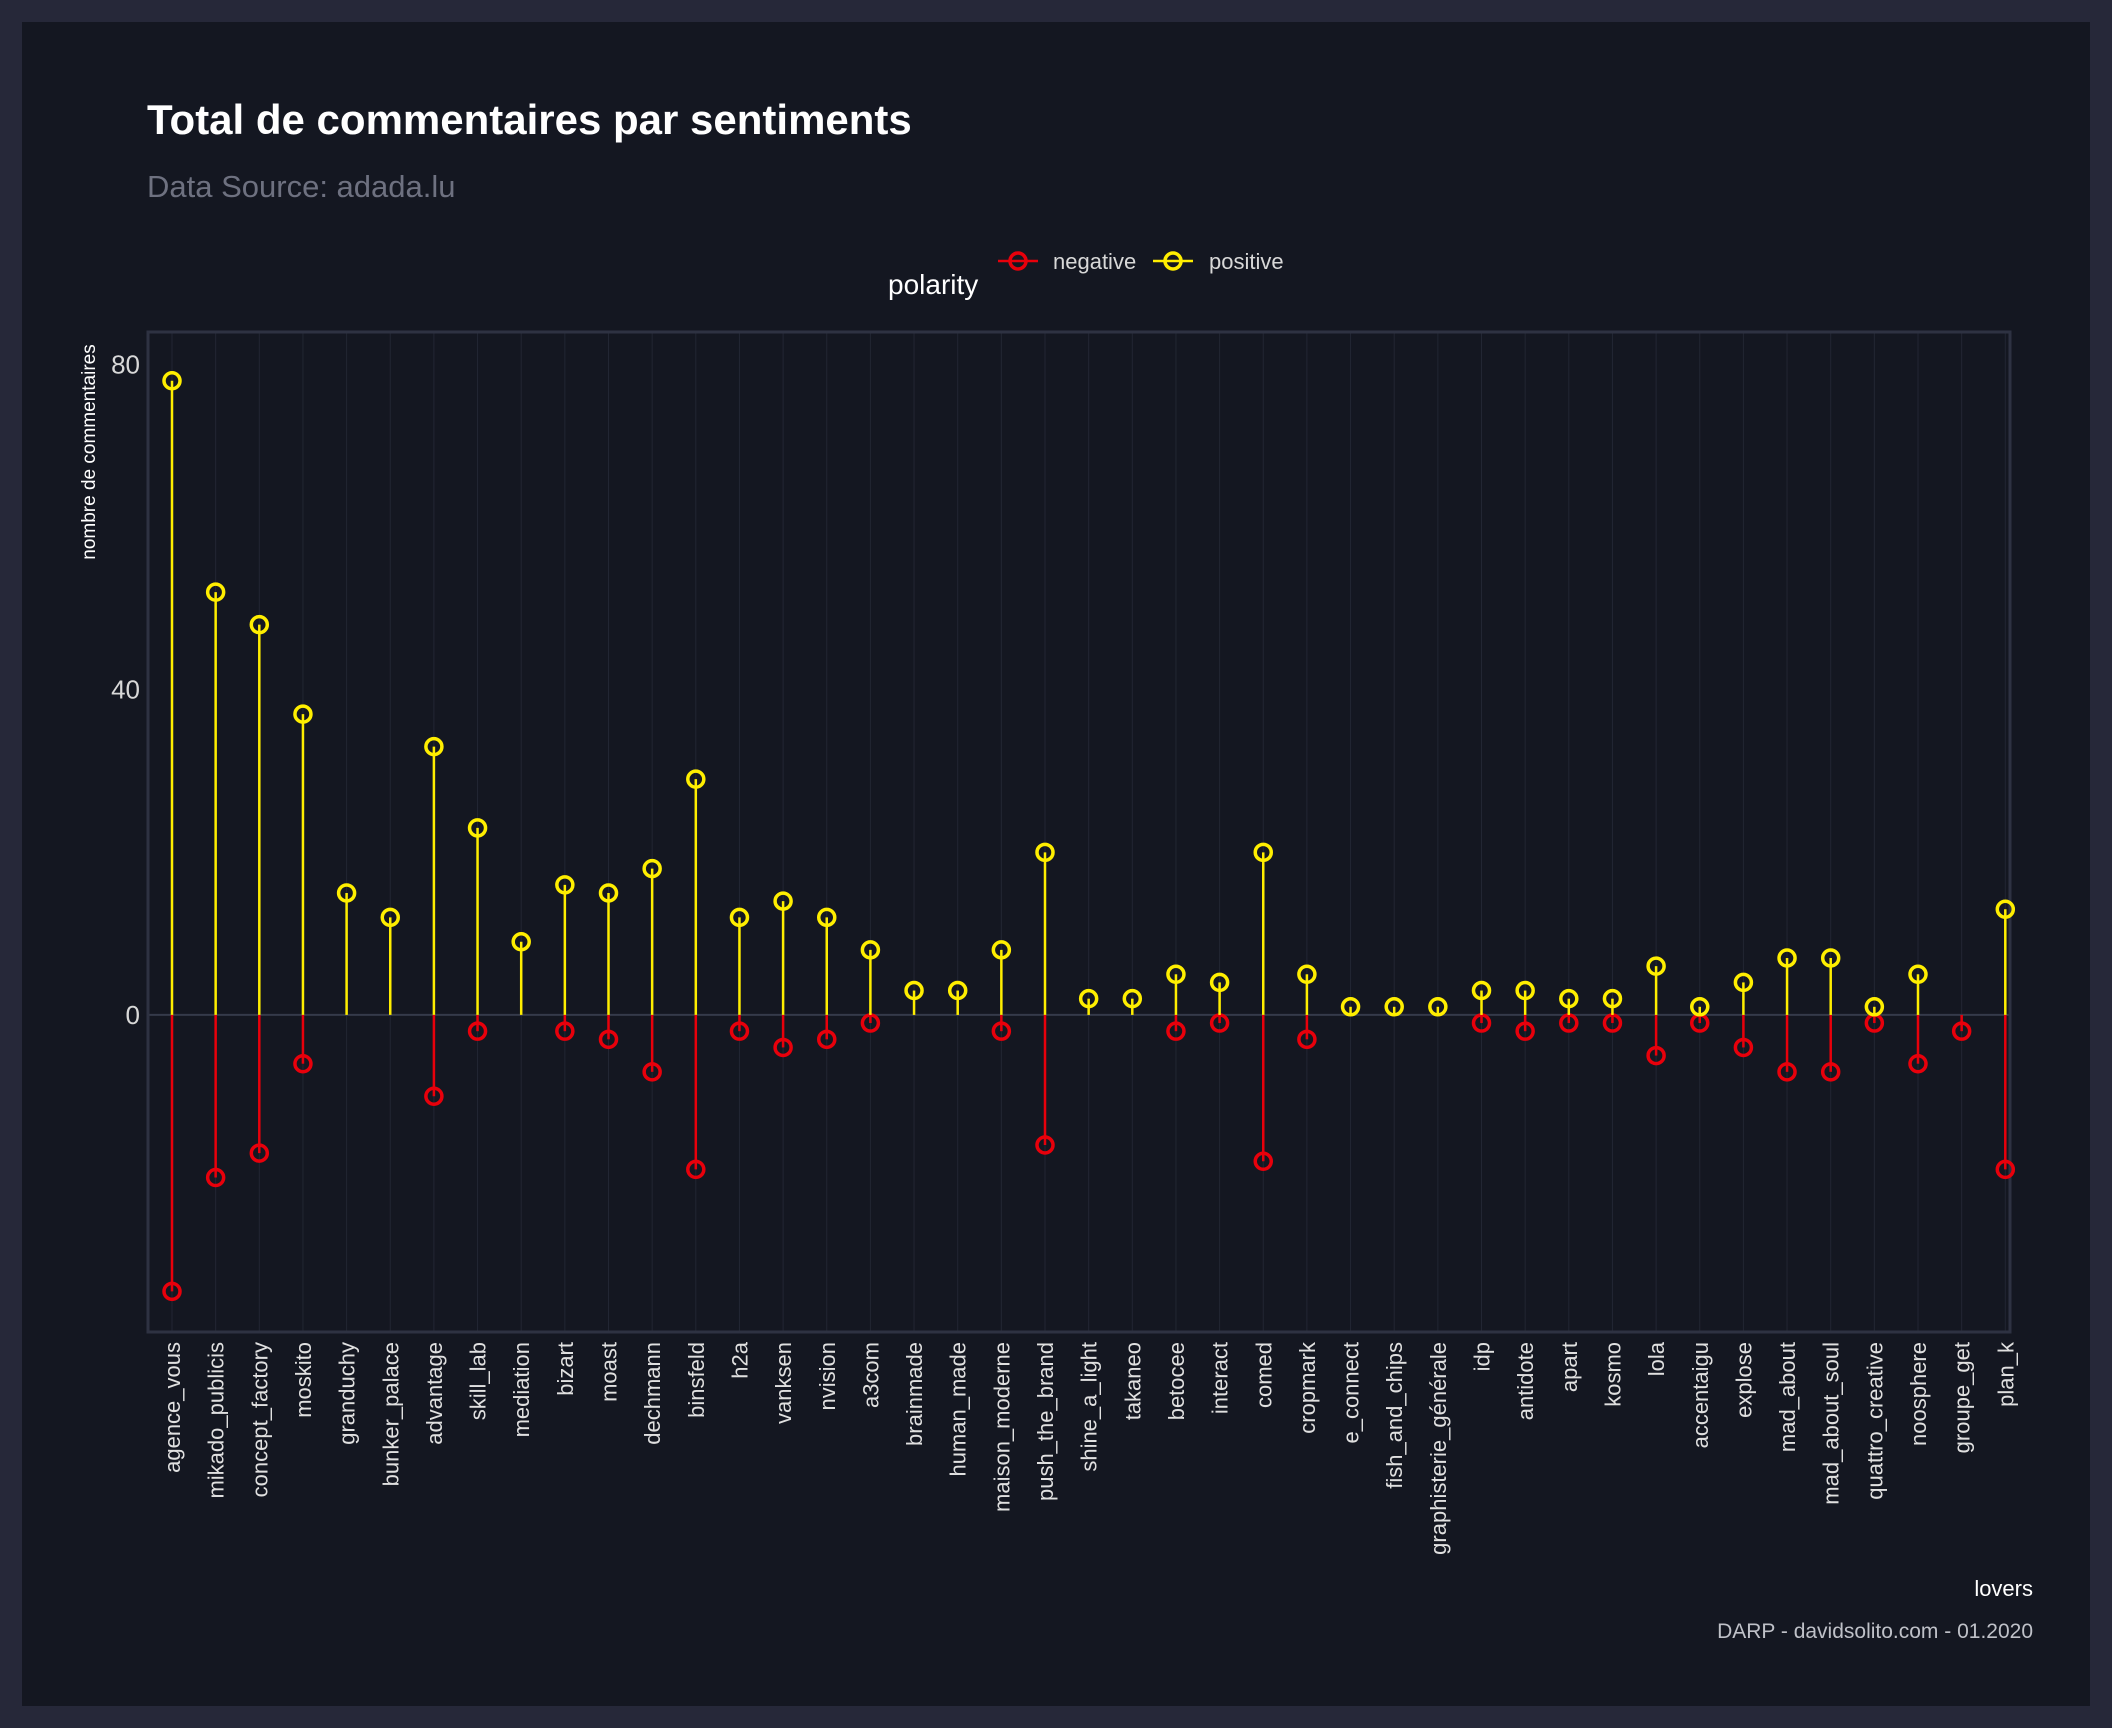  Describe the element at coordinates (172, 1407) in the screenshot. I see `x-tick-label: agence_vous` at that location.